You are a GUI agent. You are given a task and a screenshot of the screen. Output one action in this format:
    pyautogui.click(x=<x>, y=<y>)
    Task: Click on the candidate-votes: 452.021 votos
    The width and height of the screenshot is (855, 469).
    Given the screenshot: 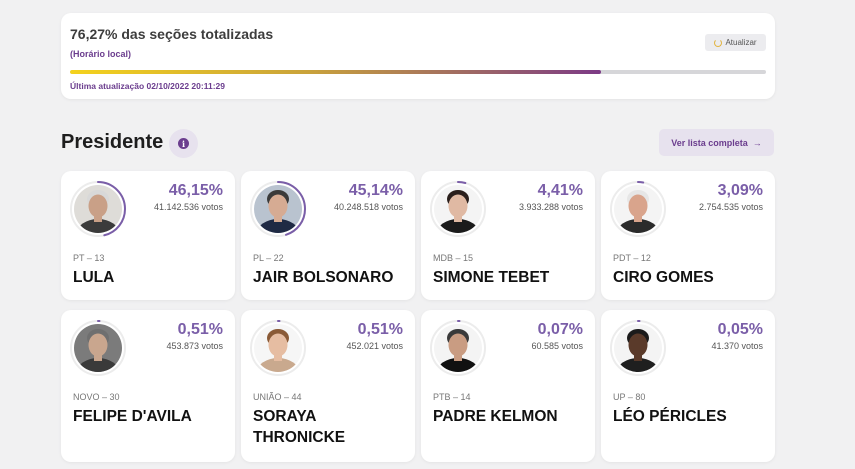 What is the action you would take?
    pyautogui.click(x=374, y=346)
    